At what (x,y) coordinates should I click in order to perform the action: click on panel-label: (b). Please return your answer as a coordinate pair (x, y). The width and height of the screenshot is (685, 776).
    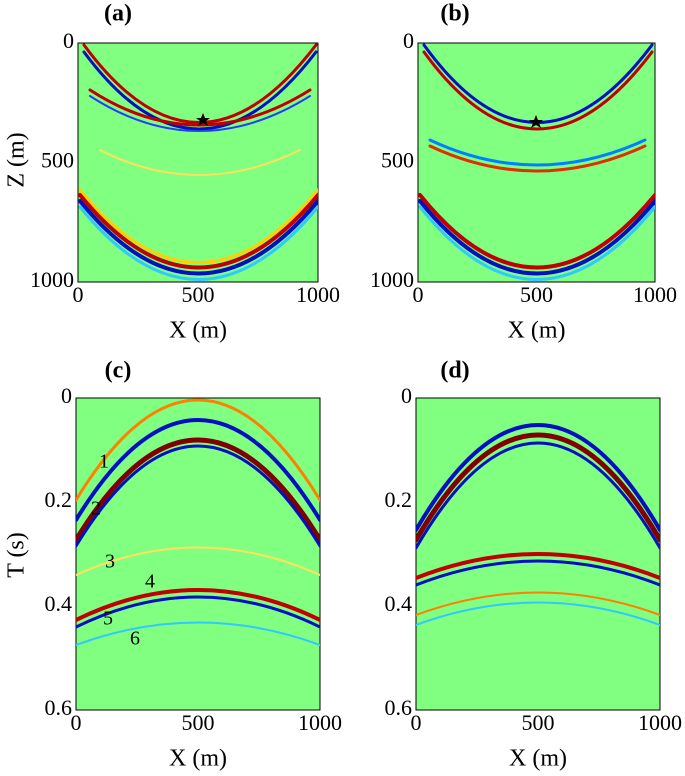
    Looking at the image, I should click on (454, 14).